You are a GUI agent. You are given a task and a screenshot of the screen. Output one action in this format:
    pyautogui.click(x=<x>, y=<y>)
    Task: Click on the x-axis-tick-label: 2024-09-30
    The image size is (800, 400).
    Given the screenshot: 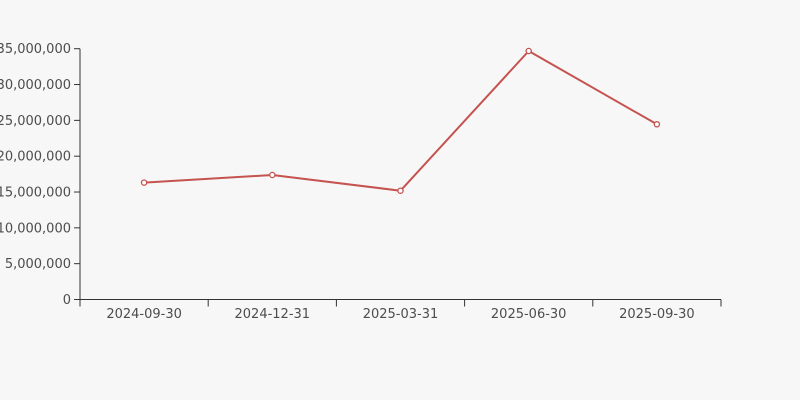 What is the action you would take?
    pyautogui.click(x=144, y=314)
    